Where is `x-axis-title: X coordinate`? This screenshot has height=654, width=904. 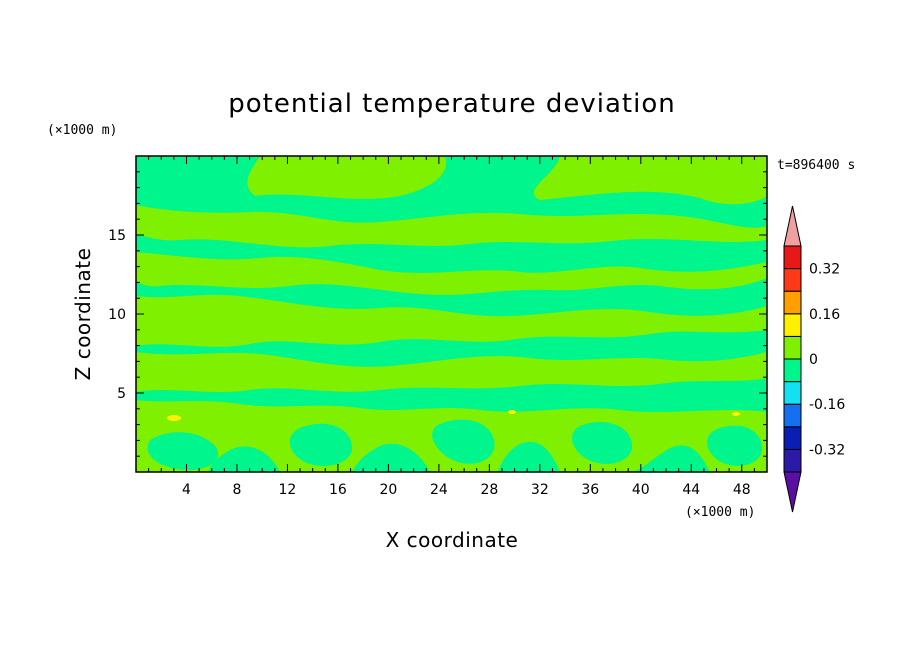
x-axis-title: X coordinate is located at coordinates (452, 540).